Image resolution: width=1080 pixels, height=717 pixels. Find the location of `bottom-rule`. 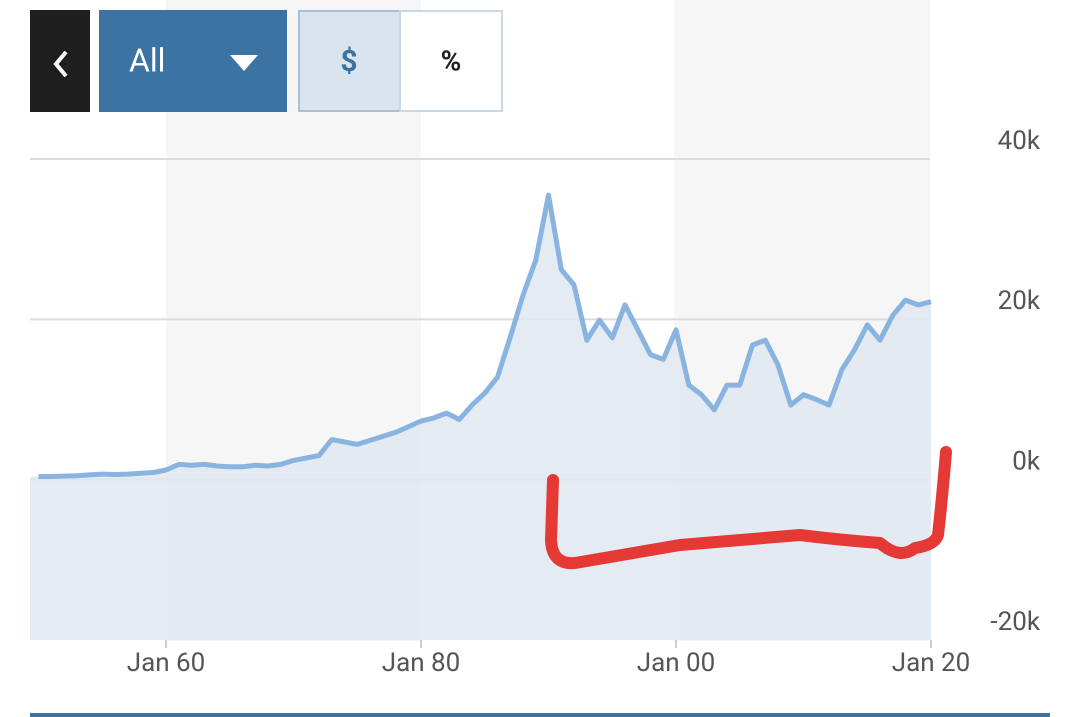

bottom-rule is located at coordinates (540, 715).